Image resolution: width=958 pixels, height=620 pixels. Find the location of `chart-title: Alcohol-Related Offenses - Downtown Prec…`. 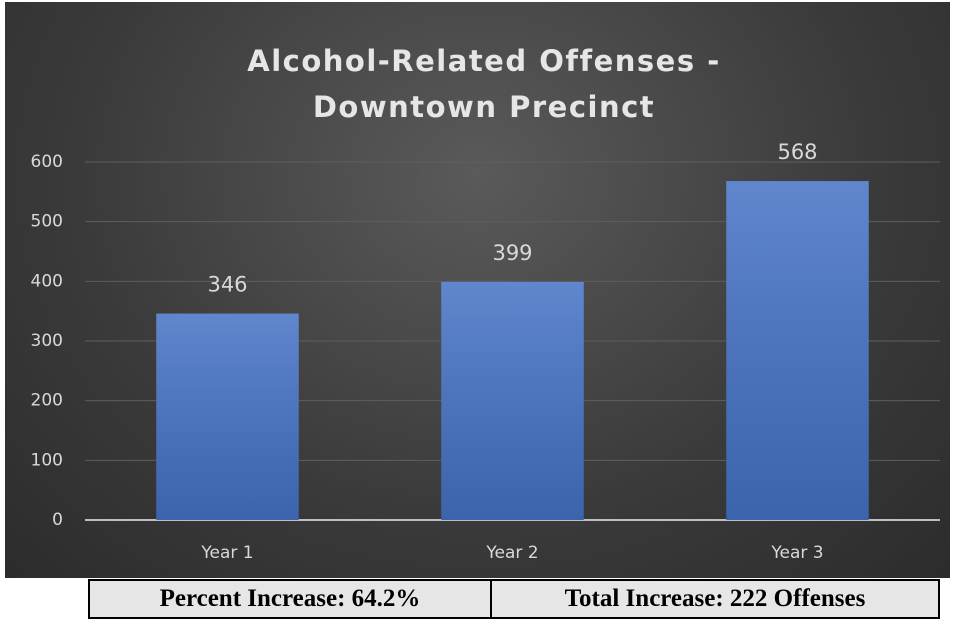

chart-title: Alcohol-Related Offenses - Downtown Prec… is located at coordinates (484, 84).